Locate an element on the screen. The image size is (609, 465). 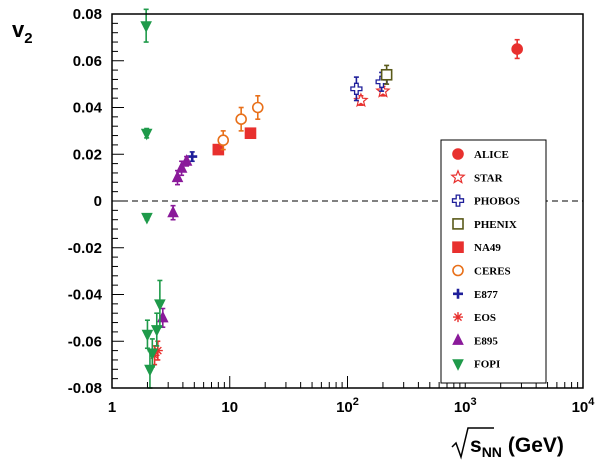
y-tick-label: 0 is located at coordinates (98, 201).